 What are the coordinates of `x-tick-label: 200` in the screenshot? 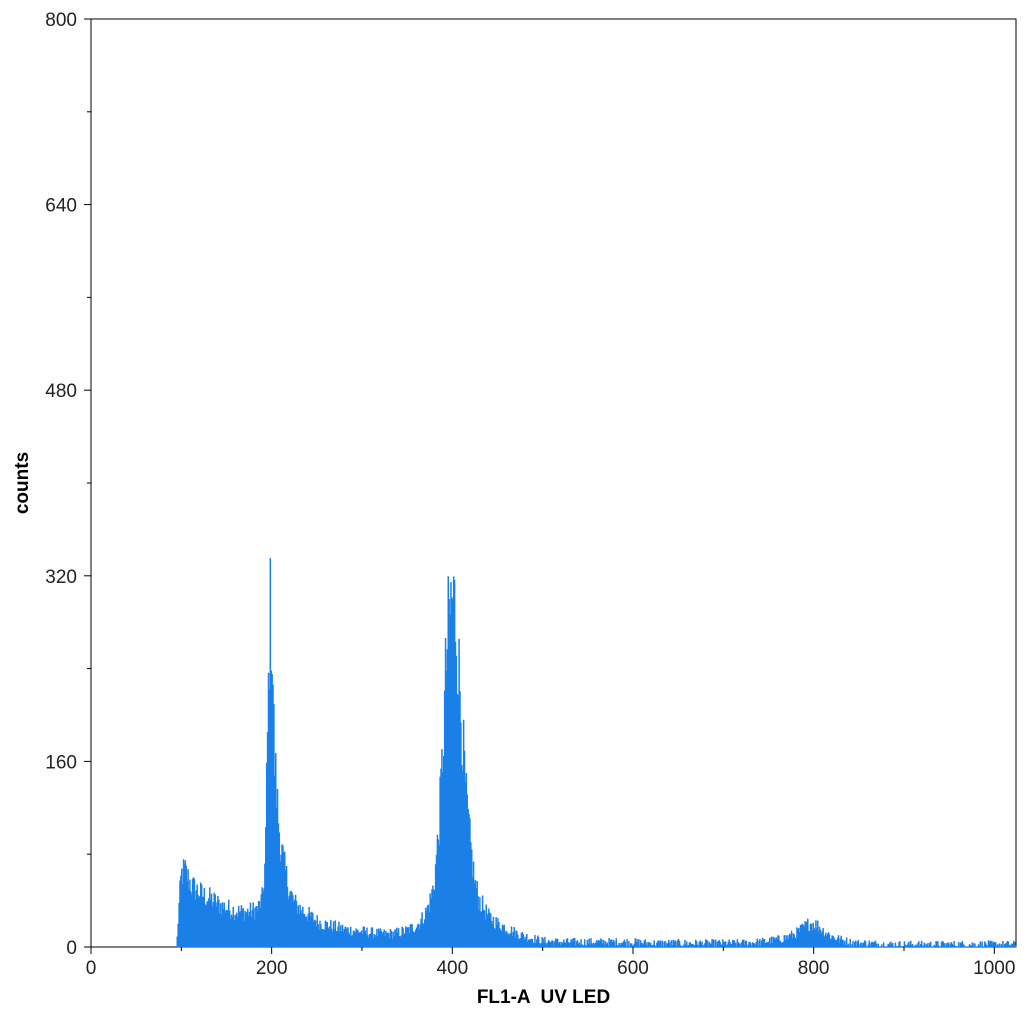 It's located at (272, 968).